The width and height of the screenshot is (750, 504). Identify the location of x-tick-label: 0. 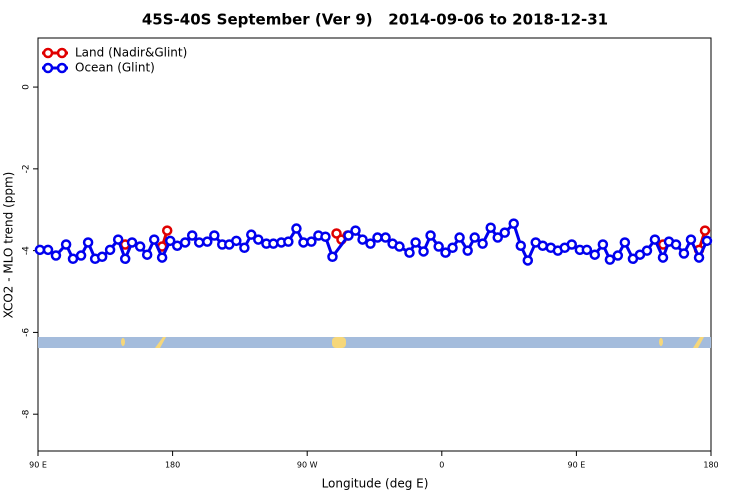
(441, 465).